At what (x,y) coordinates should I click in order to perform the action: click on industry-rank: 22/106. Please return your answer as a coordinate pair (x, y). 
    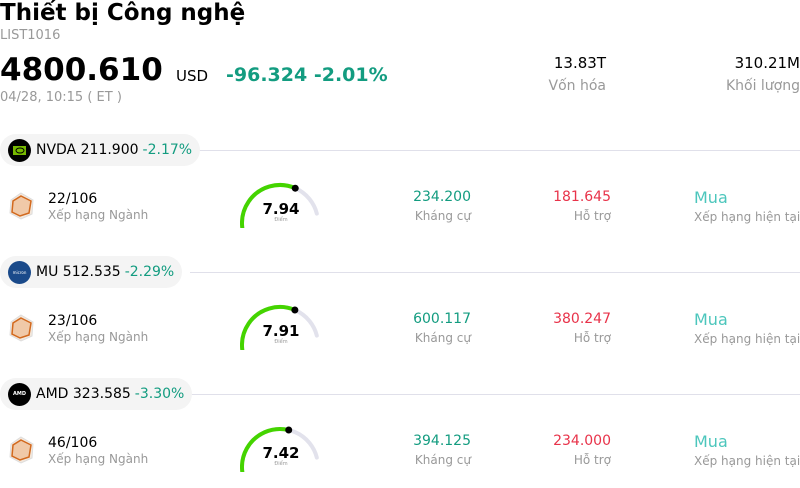
    Looking at the image, I should click on (73, 199).